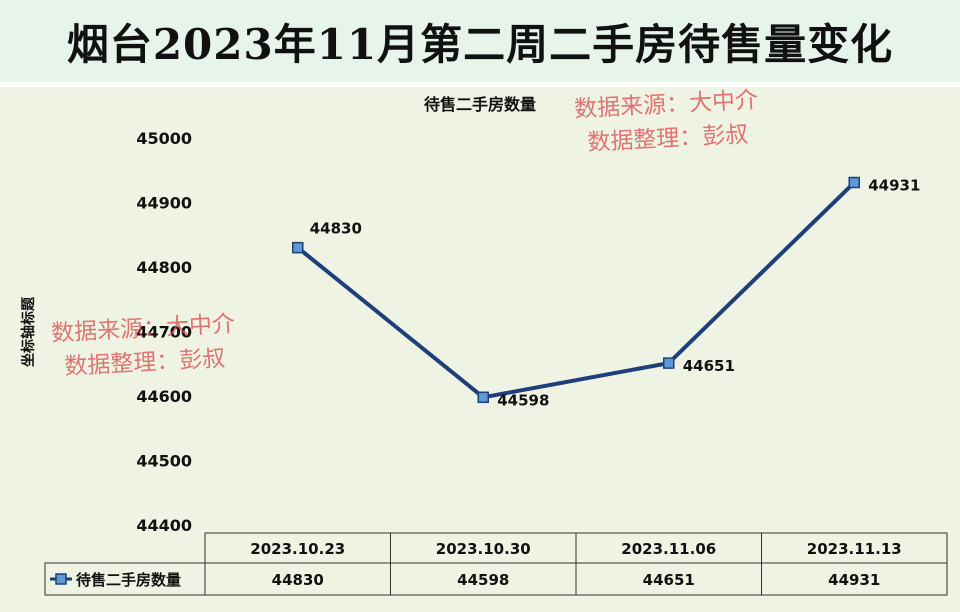 The height and width of the screenshot is (612, 960). What do you see at coordinates (143, 346) in the screenshot?
I see `watermark-left: 数据来源：大中介 数据整理：彭叔` at bounding box center [143, 346].